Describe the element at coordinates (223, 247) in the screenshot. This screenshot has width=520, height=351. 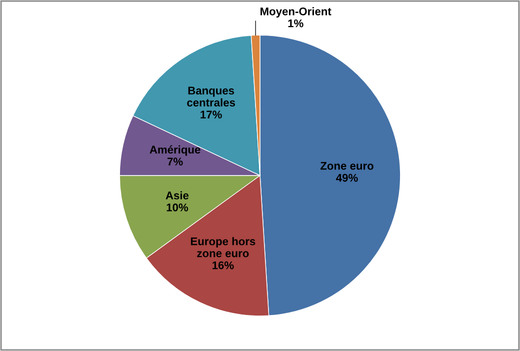
I see `slice-label: Europe hors zone euro` at that location.